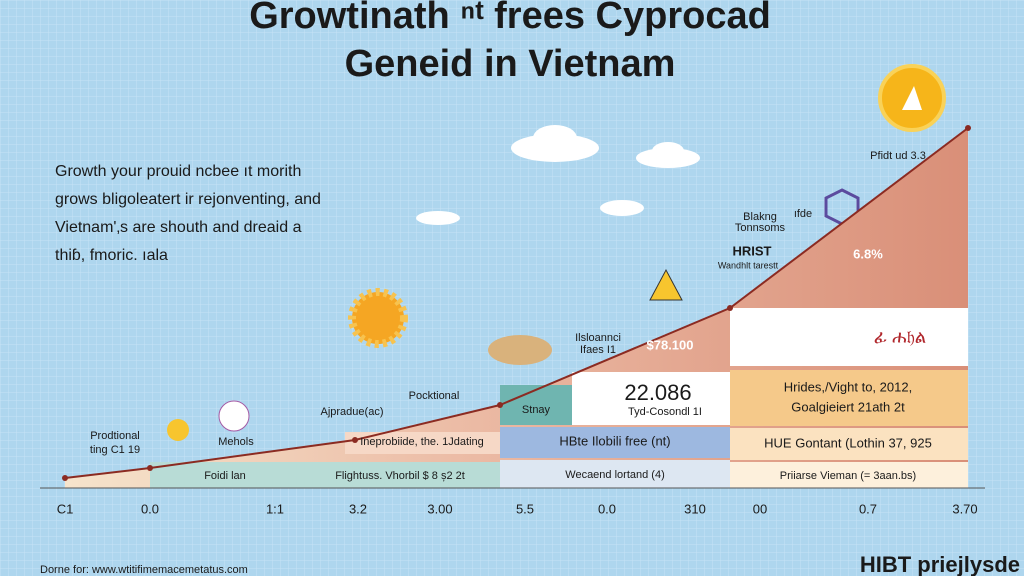 The image size is (1024, 576). Describe the element at coordinates (178, 430) in the screenshot. I see `bulb` at that location.